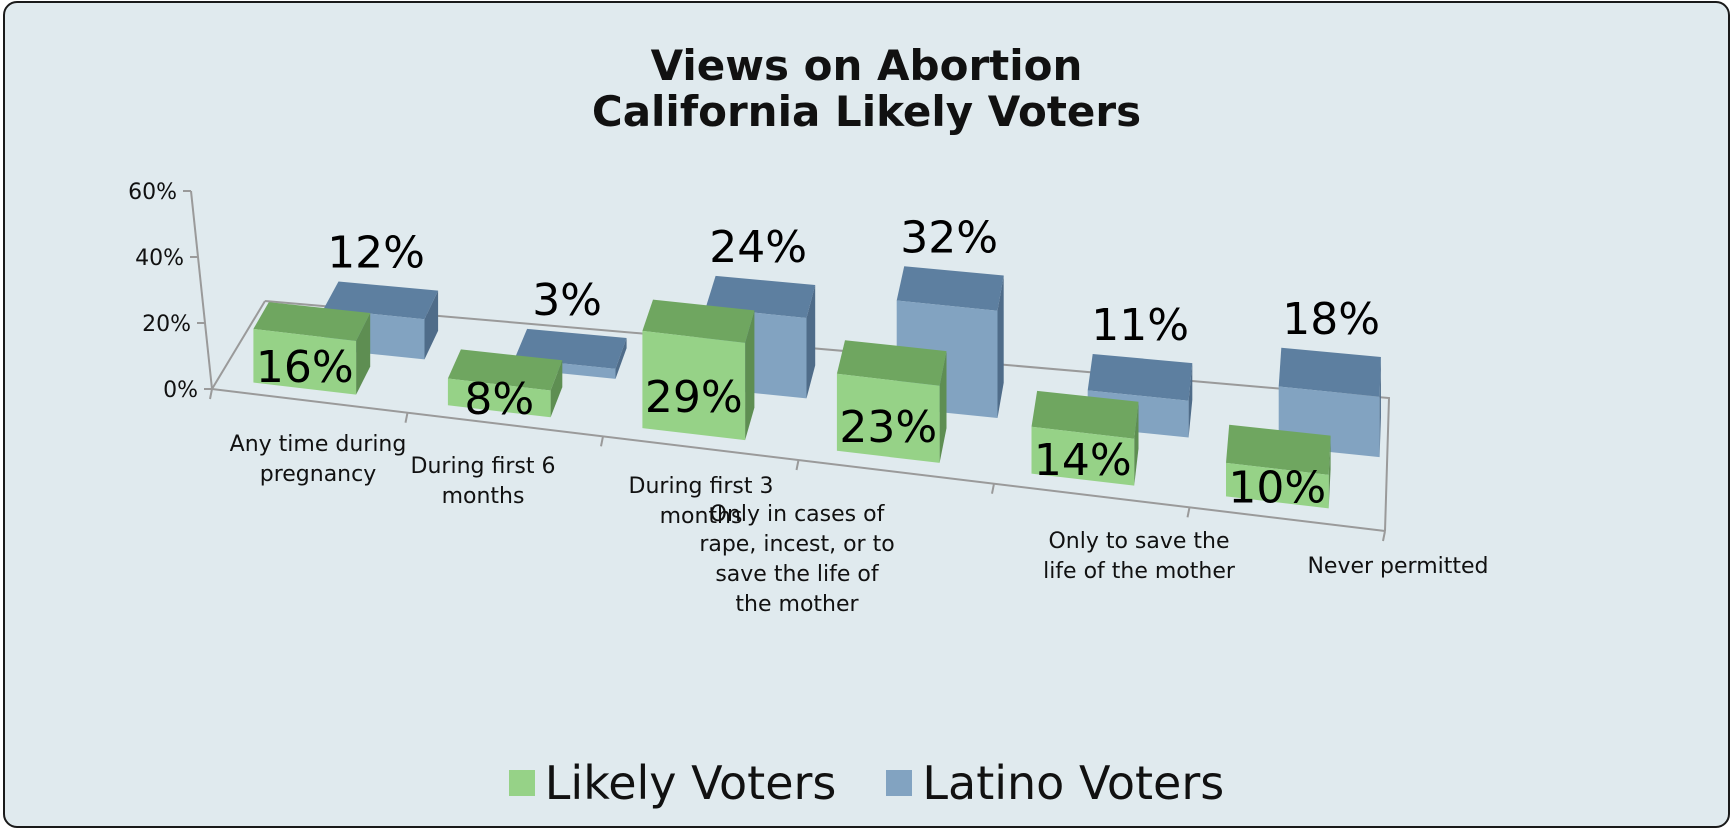  What do you see at coordinates (1139, 556) in the screenshot?
I see `x-tick-label: Only to save the life of the mother` at bounding box center [1139, 556].